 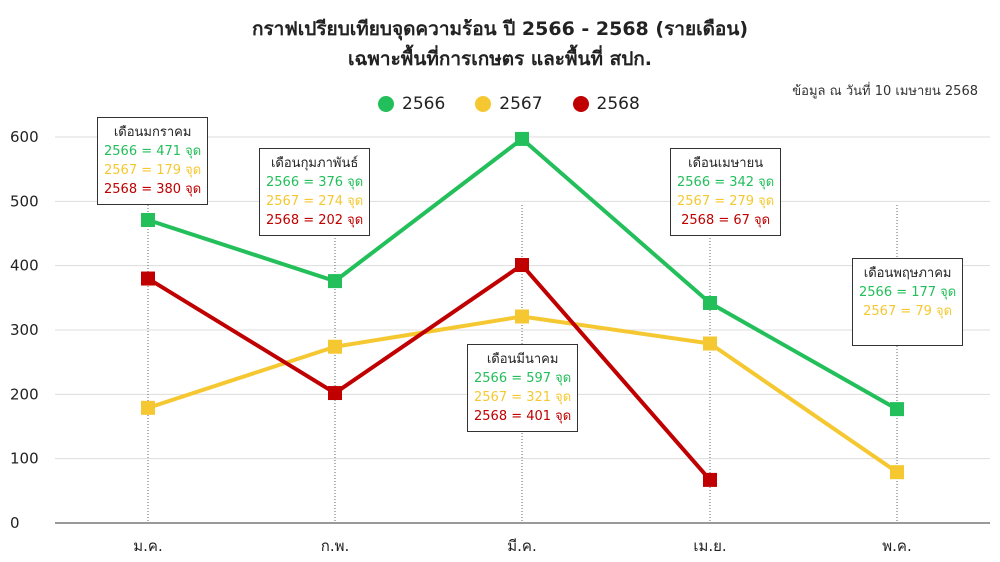 What do you see at coordinates (522, 359) in the screenshot?
I see `annotation-header: เดือนมีนาคม` at bounding box center [522, 359].